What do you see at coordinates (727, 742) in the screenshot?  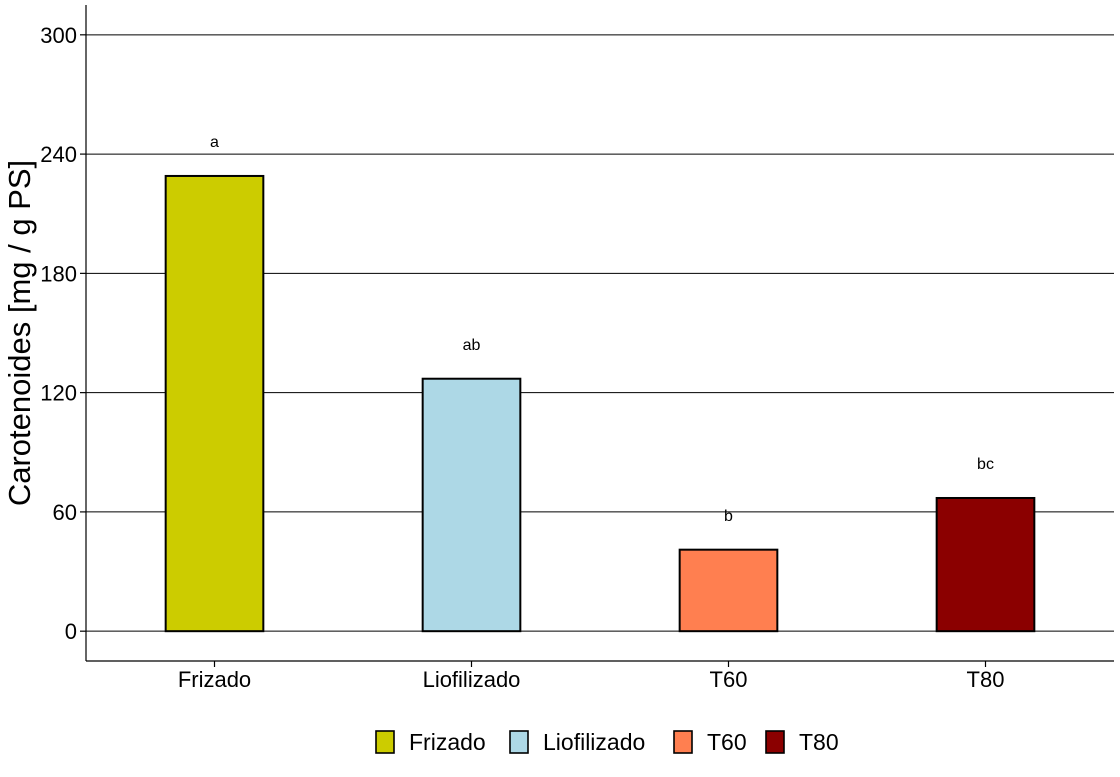 I see `legend-label-t60: T60` at bounding box center [727, 742].